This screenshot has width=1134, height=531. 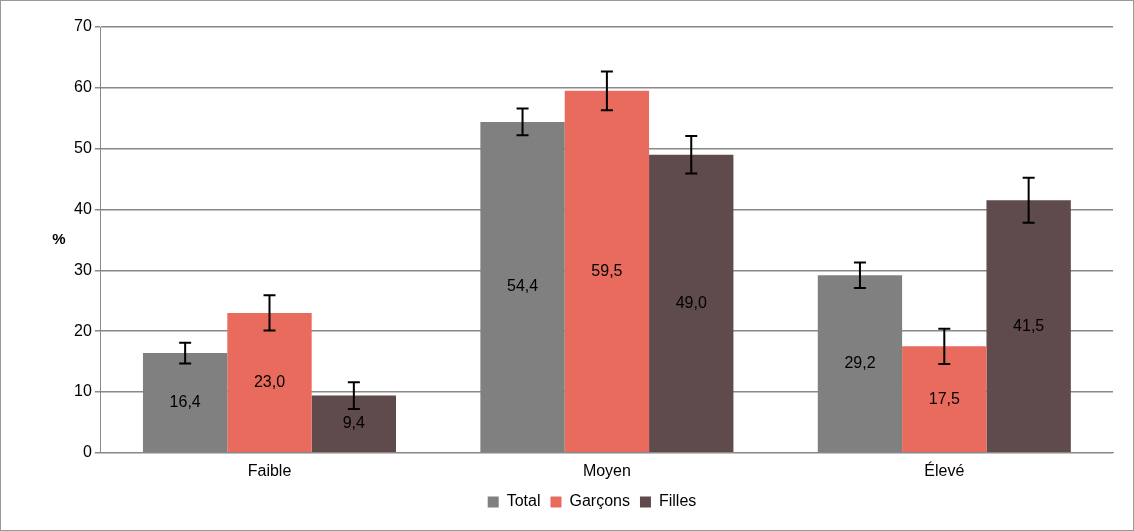 What do you see at coordinates (677, 501) in the screenshot?
I see `legend-label: Filles` at bounding box center [677, 501].